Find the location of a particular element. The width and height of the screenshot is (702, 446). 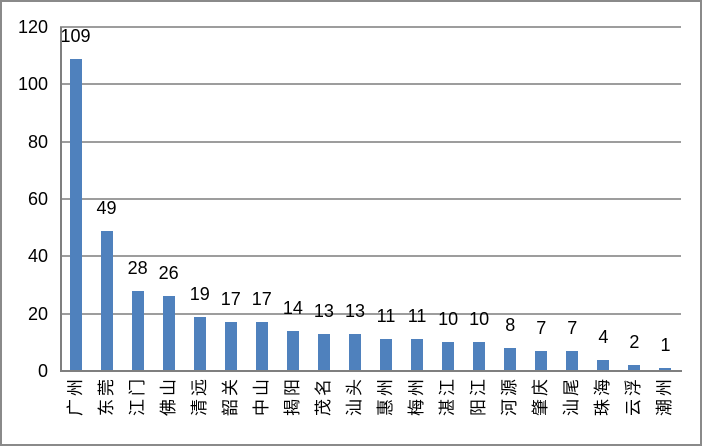

bar-value-label: 8 is located at coordinates (510, 325).